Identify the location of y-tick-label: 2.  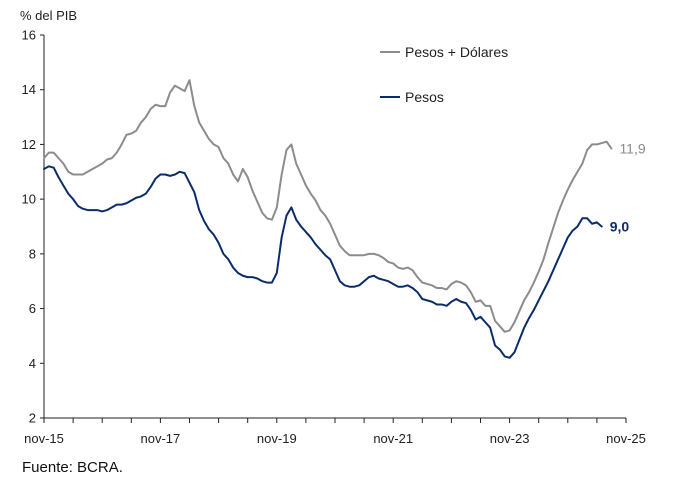
(32, 418).